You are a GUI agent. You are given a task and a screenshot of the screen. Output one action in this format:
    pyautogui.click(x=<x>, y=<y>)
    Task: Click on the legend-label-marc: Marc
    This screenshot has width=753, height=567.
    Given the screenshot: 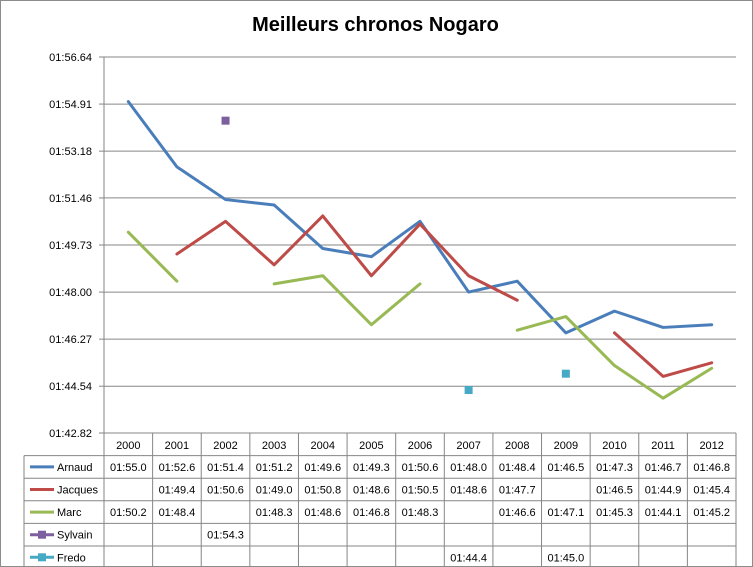 What is the action you would take?
    pyautogui.click(x=69, y=513)
    